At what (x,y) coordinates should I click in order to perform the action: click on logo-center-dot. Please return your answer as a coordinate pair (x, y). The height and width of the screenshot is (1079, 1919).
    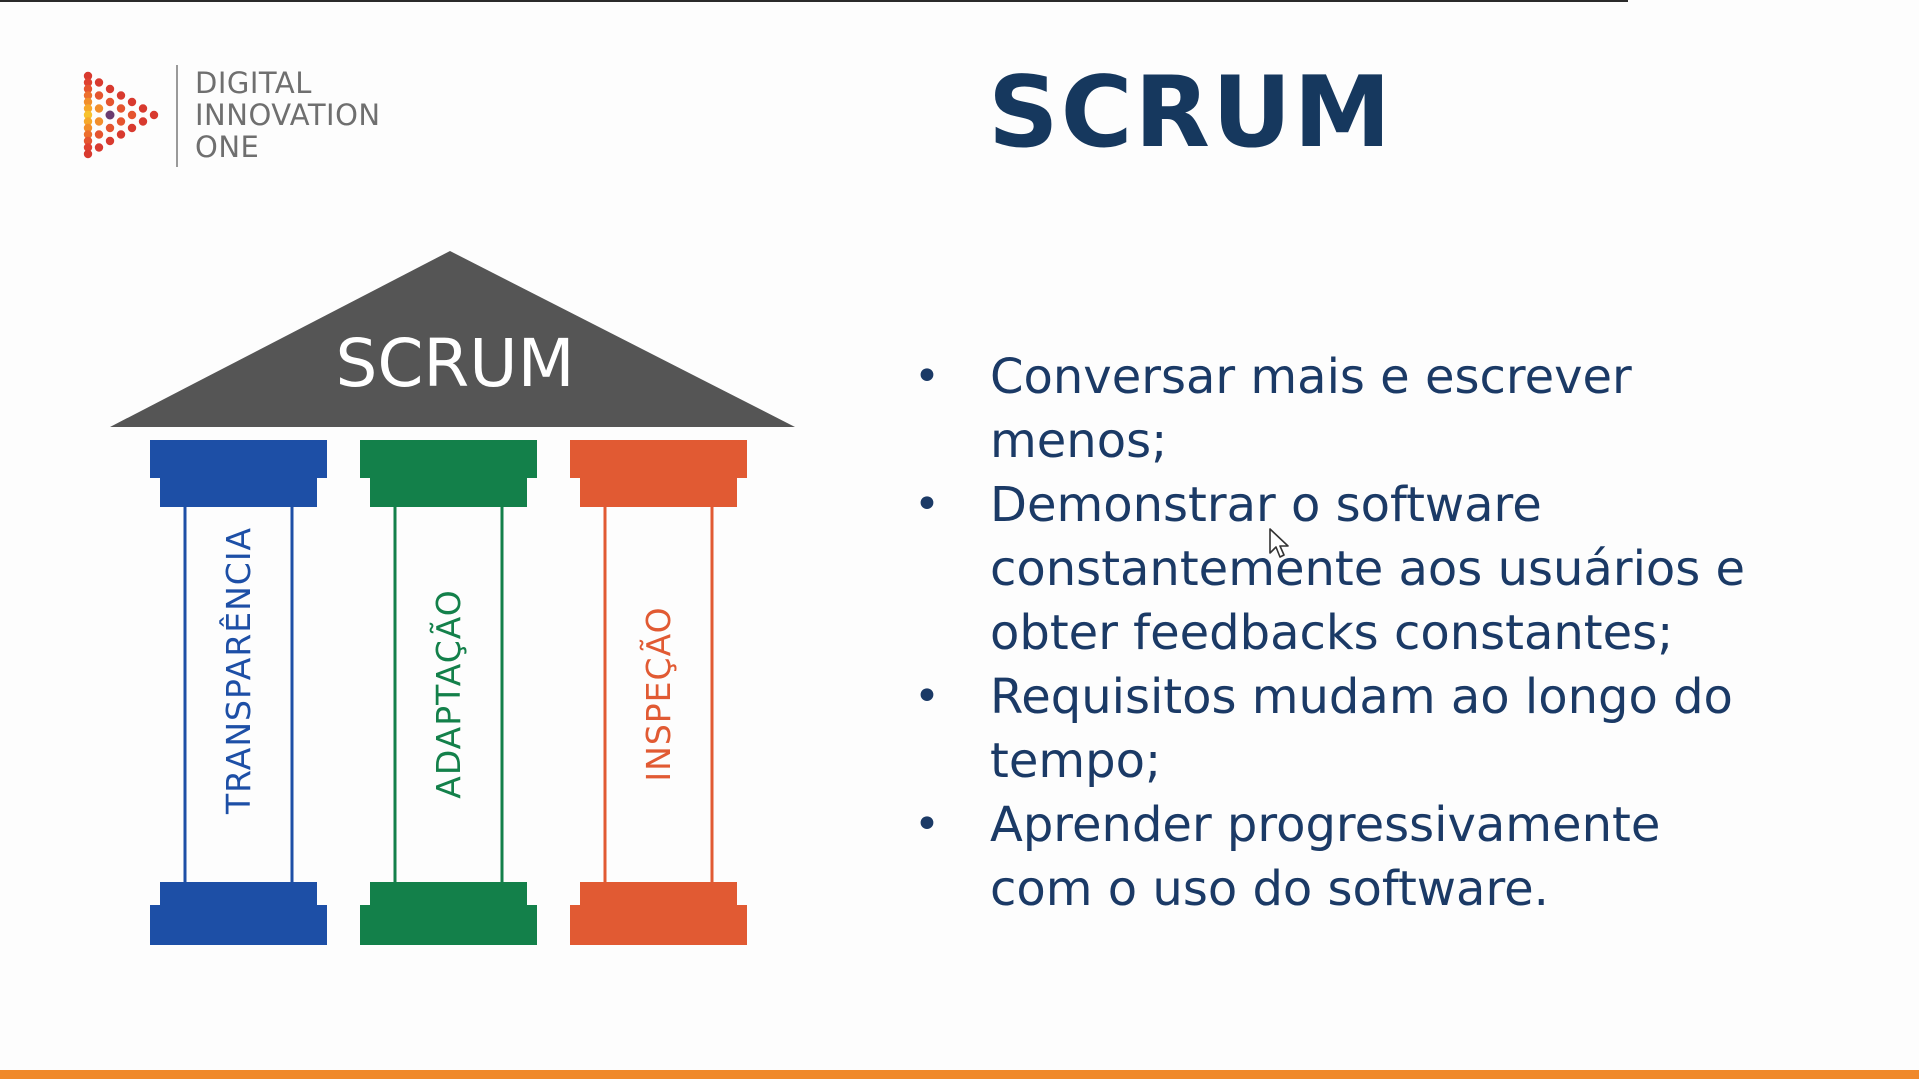
    Looking at the image, I should click on (110, 115).